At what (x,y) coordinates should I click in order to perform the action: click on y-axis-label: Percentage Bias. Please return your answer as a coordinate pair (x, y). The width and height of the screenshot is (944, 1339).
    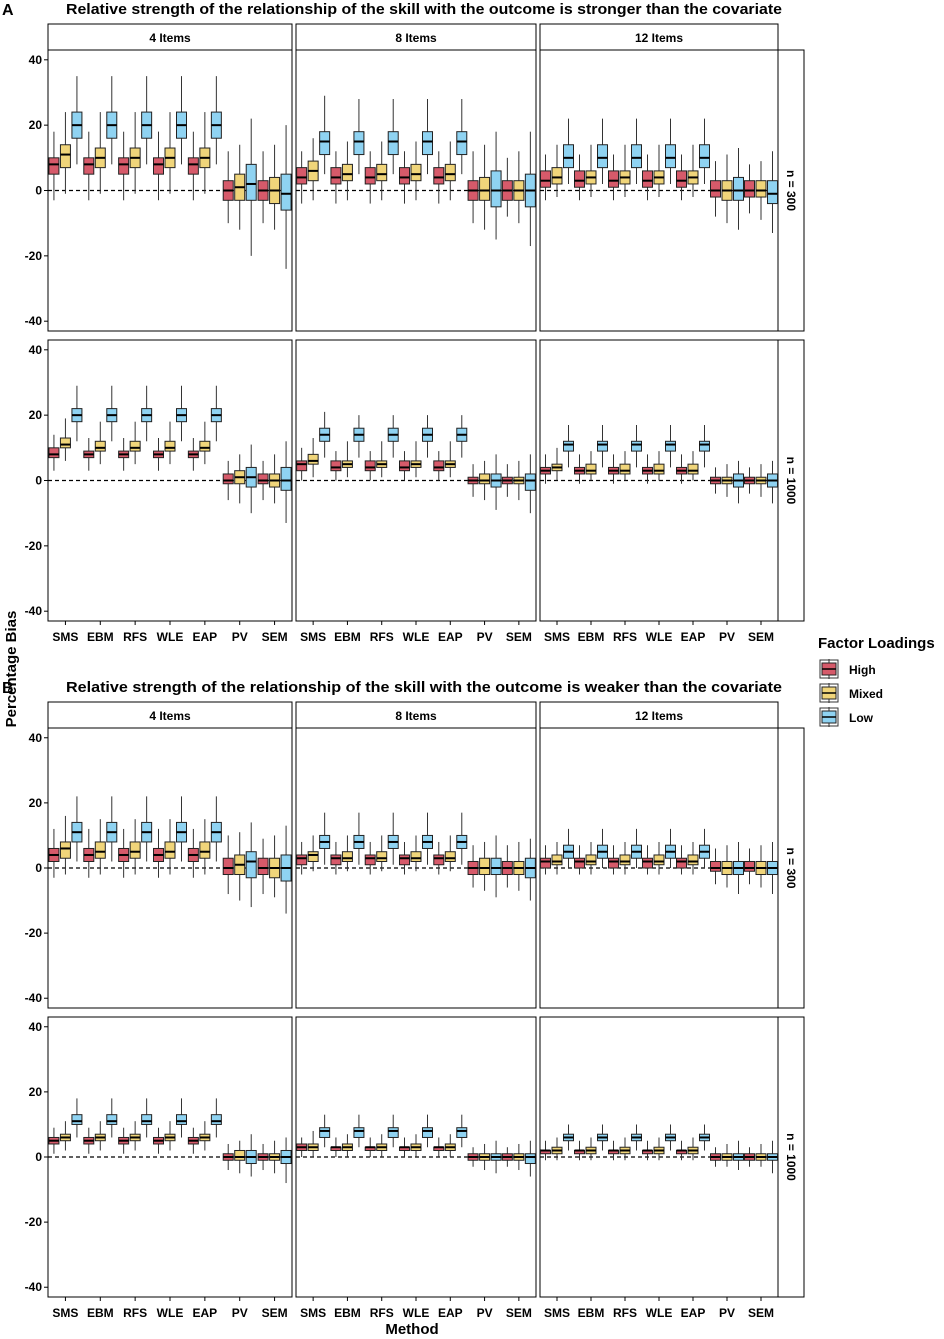
    Looking at the image, I should click on (11, 669).